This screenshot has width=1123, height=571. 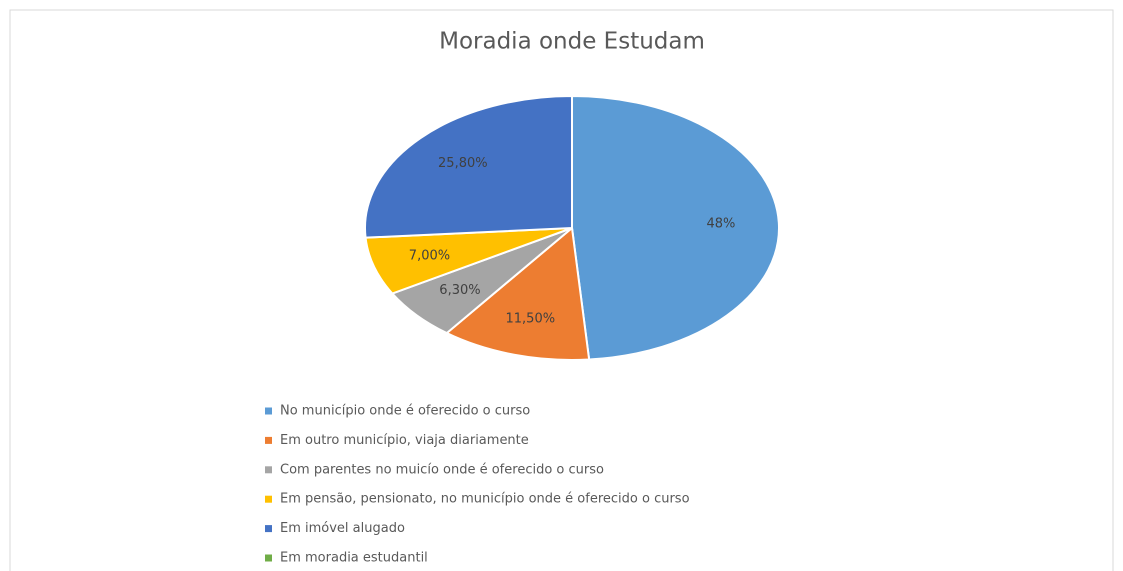 I want to click on data-label: 25,80%, so click(x=463, y=163).